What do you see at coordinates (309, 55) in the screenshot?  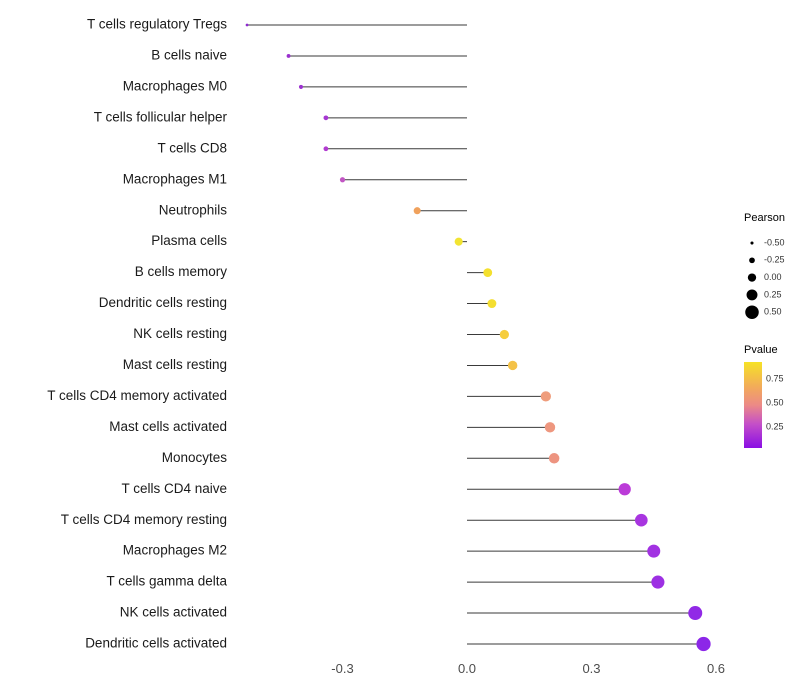 I see `lollipop-row: B cells naive` at bounding box center [309, 55].